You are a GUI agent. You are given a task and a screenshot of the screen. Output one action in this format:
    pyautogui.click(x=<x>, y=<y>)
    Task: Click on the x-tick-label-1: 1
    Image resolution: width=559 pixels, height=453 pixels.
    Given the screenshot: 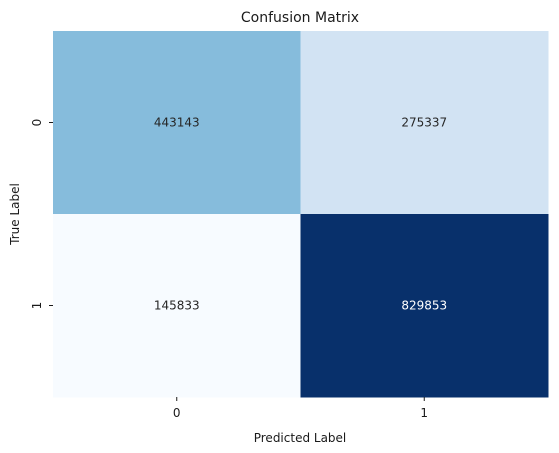 What is the action you would take?
    pyautogui.click(x=424, y=413)
    